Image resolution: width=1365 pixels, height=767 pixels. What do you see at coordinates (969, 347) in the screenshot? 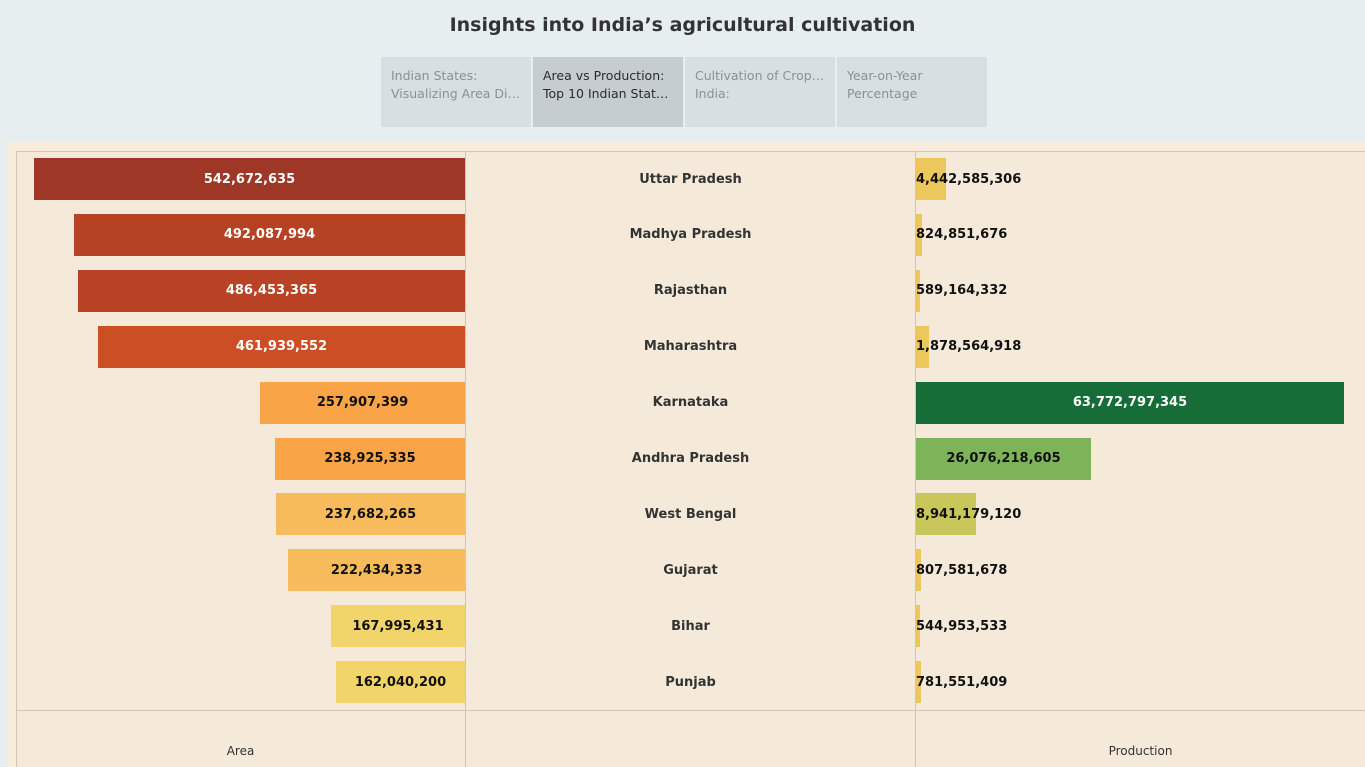
I see `production-value-label: 1,878,564,918` at bounding box center [969, 347].